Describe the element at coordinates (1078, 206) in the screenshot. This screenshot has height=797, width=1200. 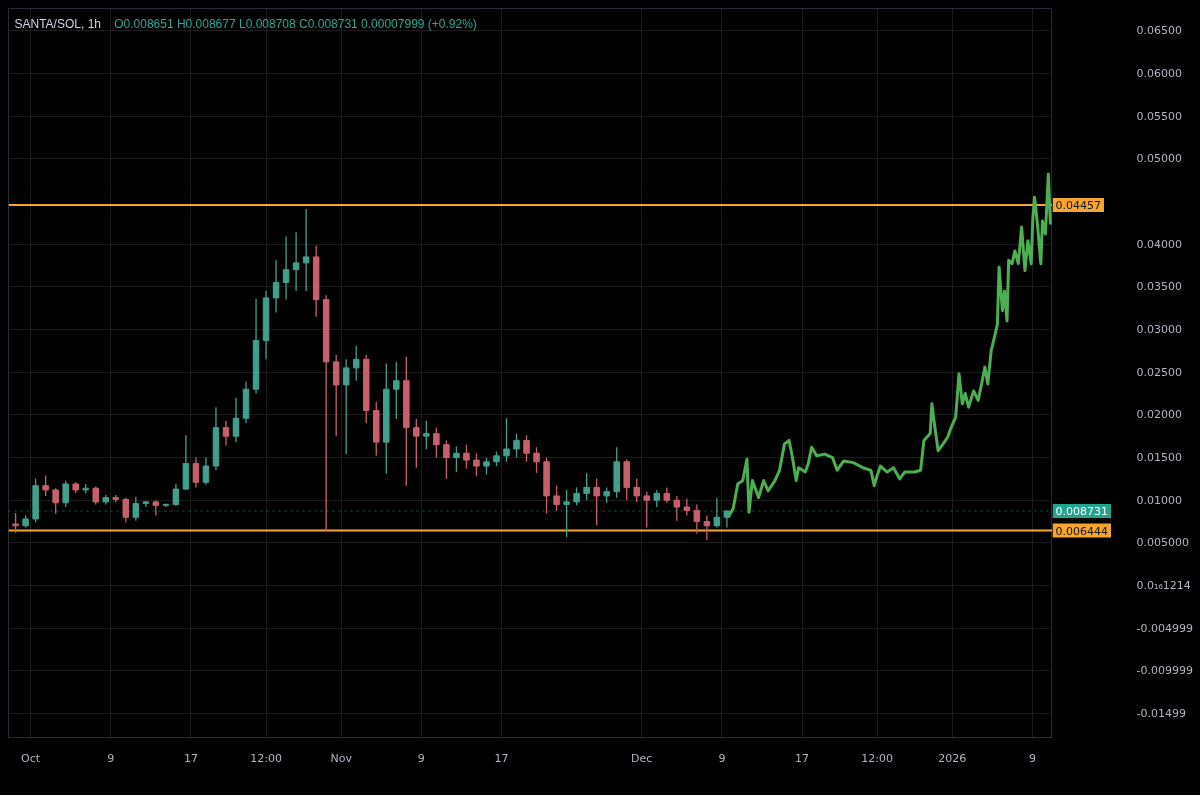
I see `ref-line-label: 0.04457` at that location.